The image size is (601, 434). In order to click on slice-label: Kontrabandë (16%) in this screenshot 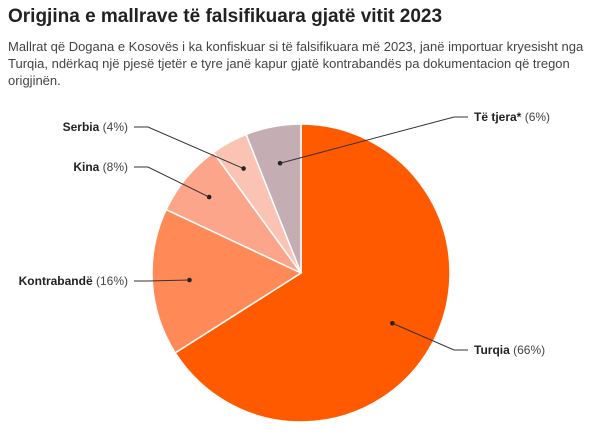, I will do `click(73, 281)`.